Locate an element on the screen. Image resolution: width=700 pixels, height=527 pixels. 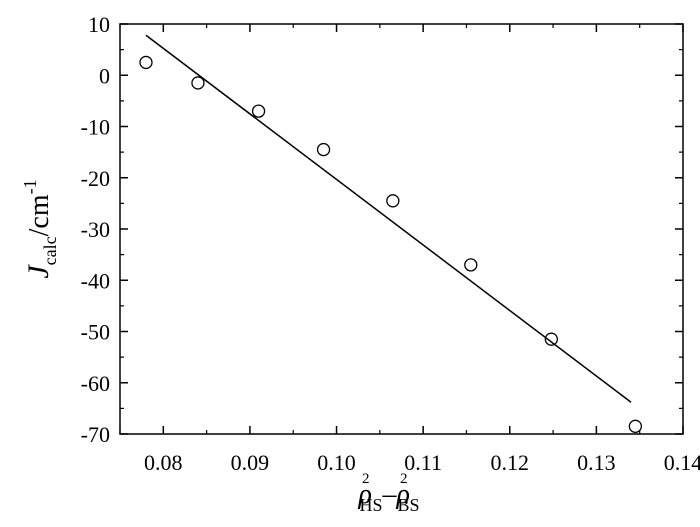
x-tick-label: 0.12 is located at coordinates (510, 462).